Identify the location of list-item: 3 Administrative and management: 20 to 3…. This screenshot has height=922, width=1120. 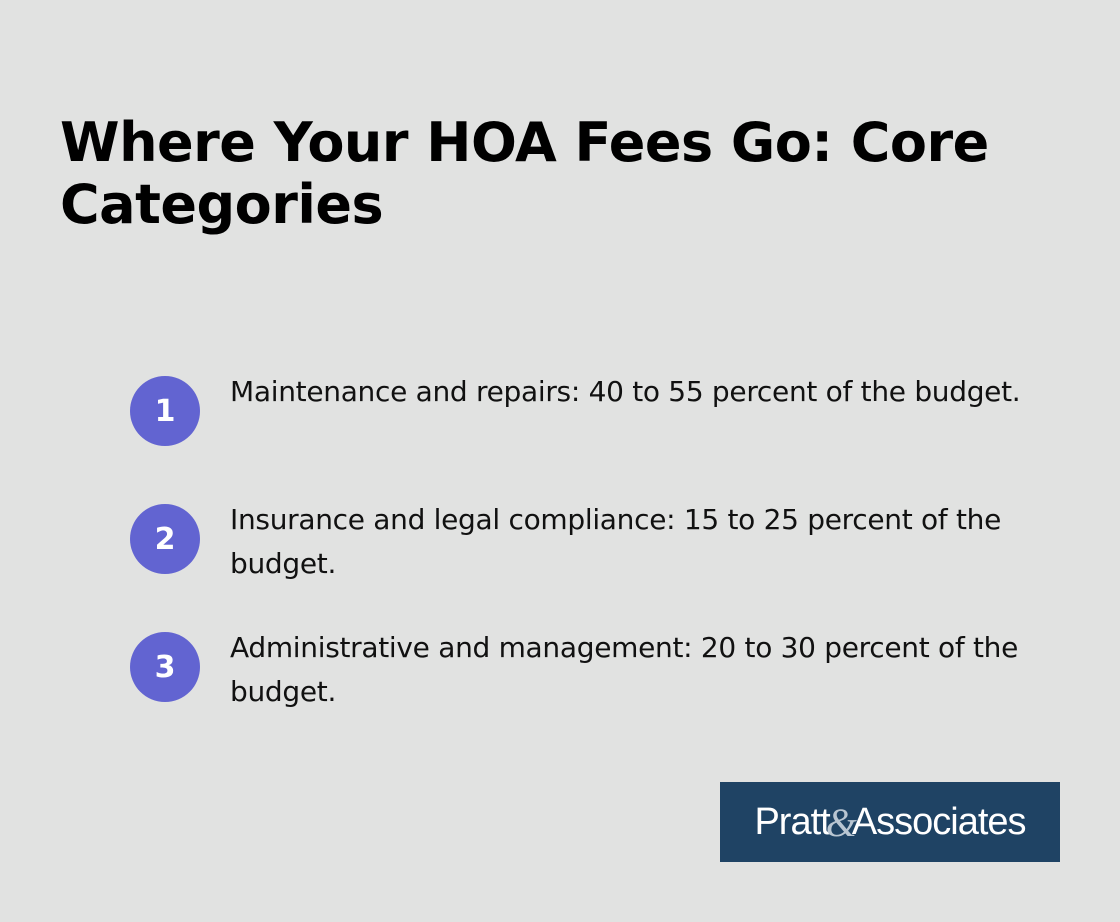
(580, 671).